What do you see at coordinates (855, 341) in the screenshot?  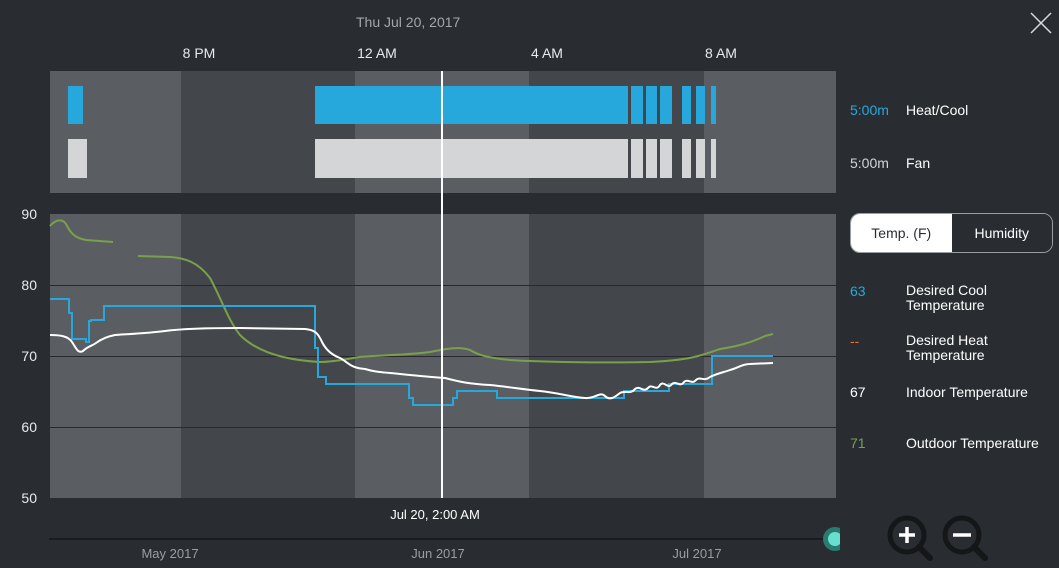 I see `desired-heat-value: --` at bounding box center [855, 341].